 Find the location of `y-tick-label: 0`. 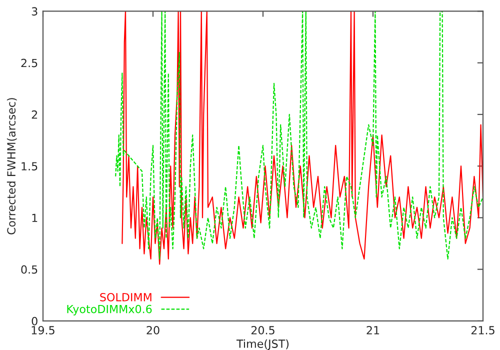

y-tick-label: 0 is located at coordinates (35, 321).